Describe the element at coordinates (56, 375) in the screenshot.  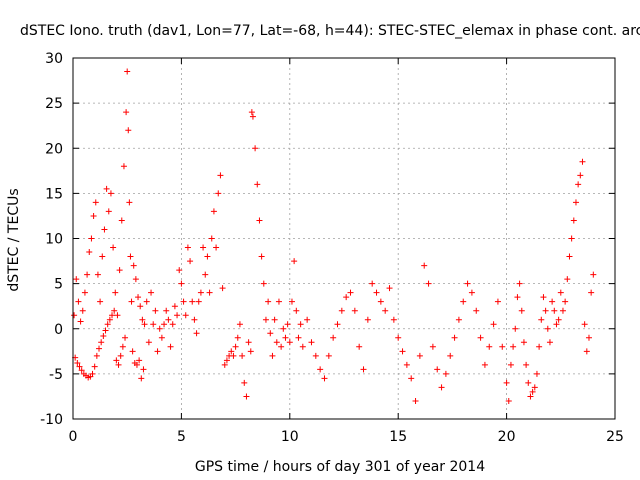
I see `y-tick-label: -5` at that location.